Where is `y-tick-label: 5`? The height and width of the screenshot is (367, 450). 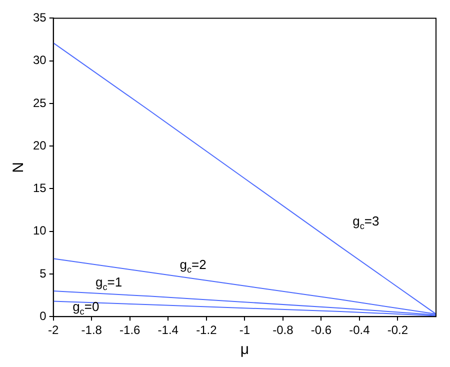
y-tick-label: 5 is located at coordinates (43, 273).